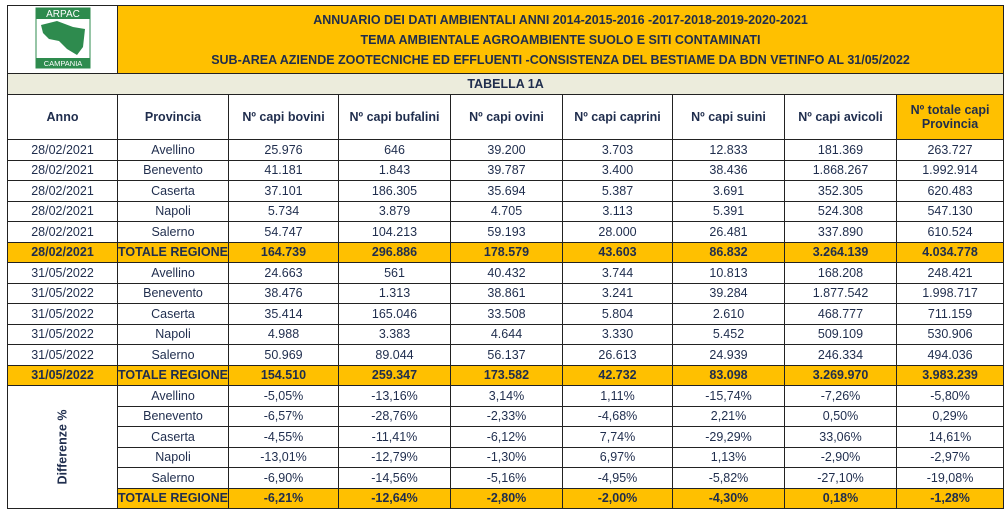 This screenshot has height=509, width=1006. Describe the element at coordinates (283, 150) in the screenshot. I see `table-cell: 25.976` at that location.